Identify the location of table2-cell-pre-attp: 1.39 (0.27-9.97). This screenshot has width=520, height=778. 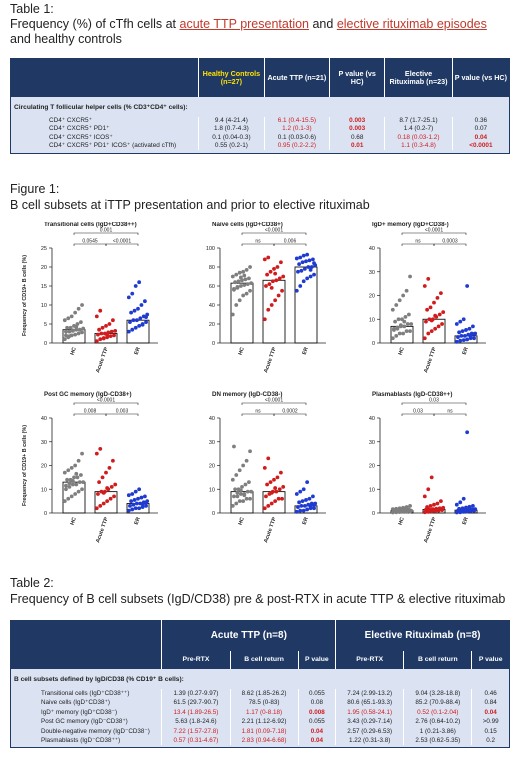
(196, 694).